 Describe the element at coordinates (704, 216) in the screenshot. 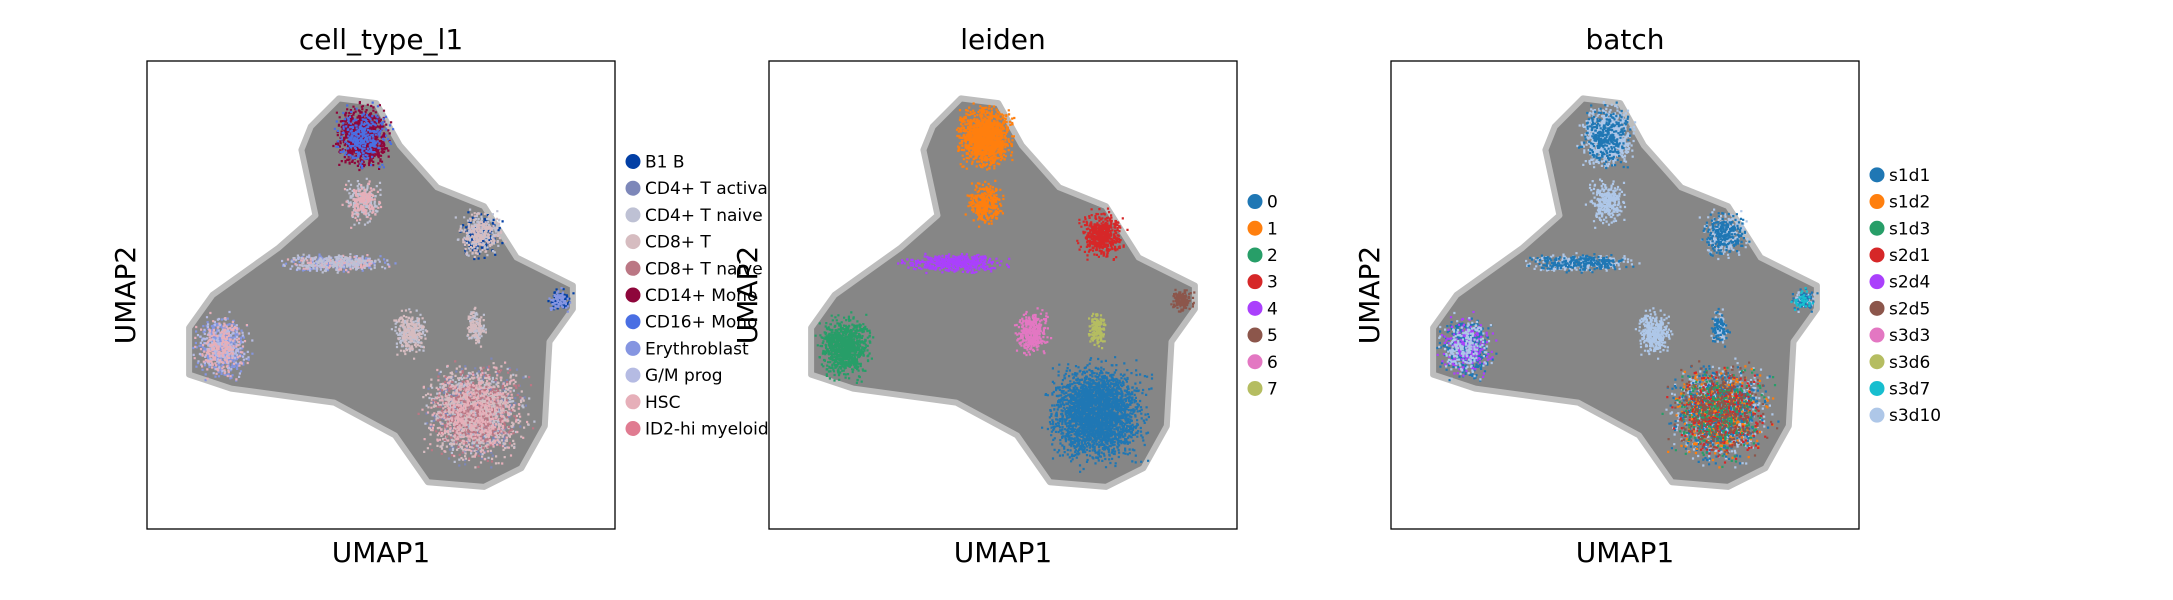

I see `legend-label: CD4+ T naive` at that location.